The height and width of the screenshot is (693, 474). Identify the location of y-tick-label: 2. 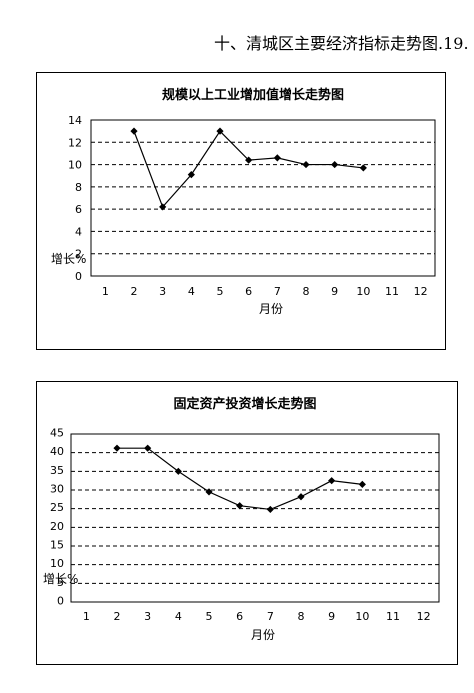
(78, 254).